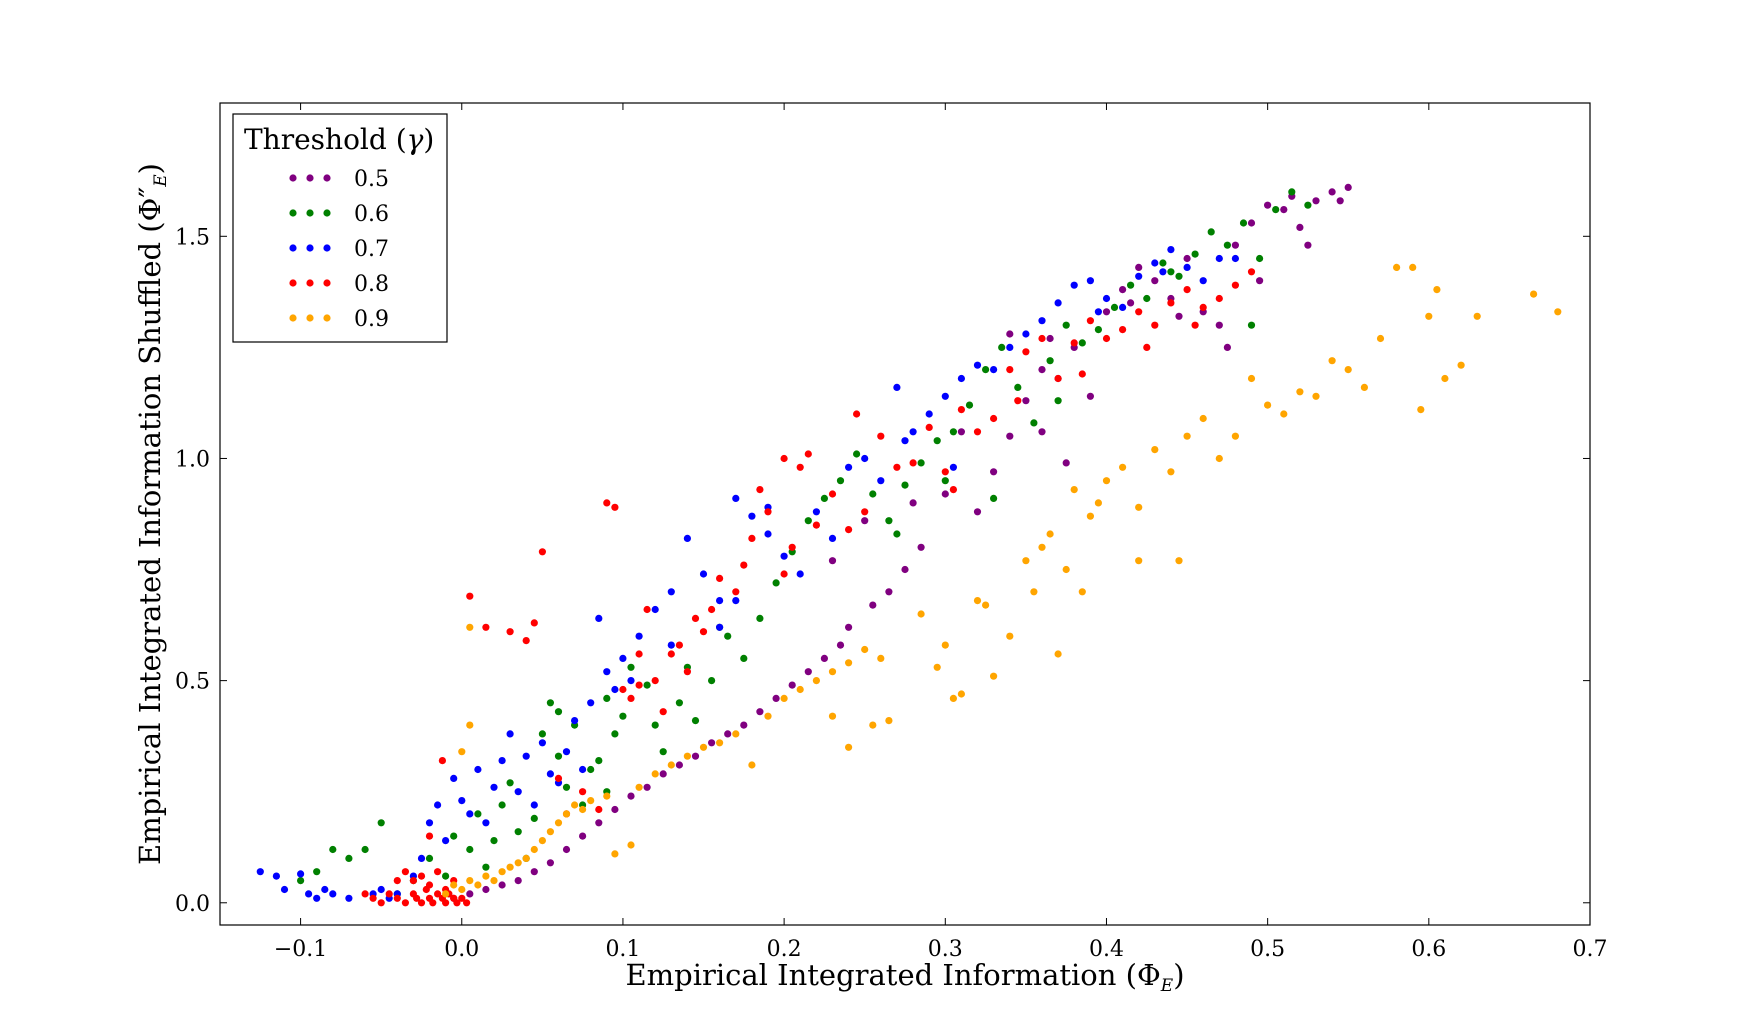  I want to click on x-tick-label: 0.4, so click(1106, 949).